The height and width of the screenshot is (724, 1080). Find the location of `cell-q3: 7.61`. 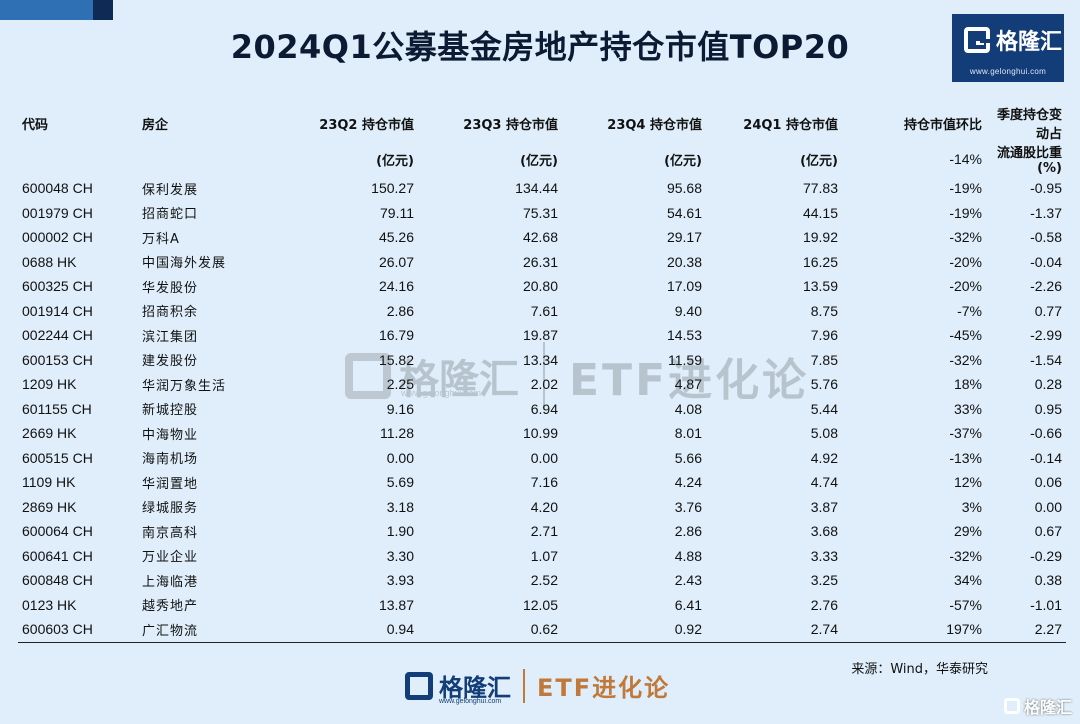

cell-q3: 7.61 is located at coordinates (544, 310).